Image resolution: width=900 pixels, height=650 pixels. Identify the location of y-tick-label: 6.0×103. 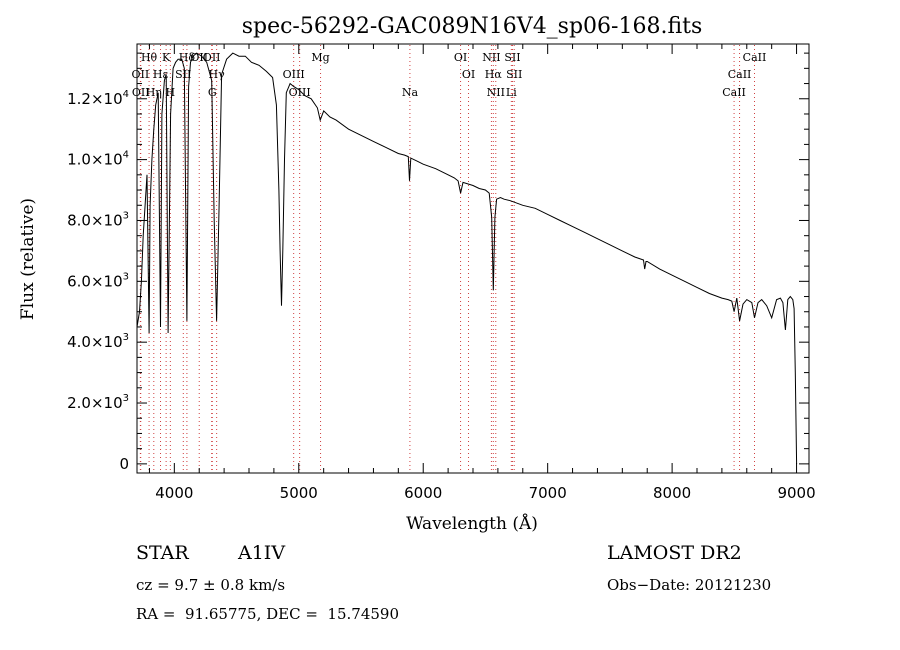
(98, 280).